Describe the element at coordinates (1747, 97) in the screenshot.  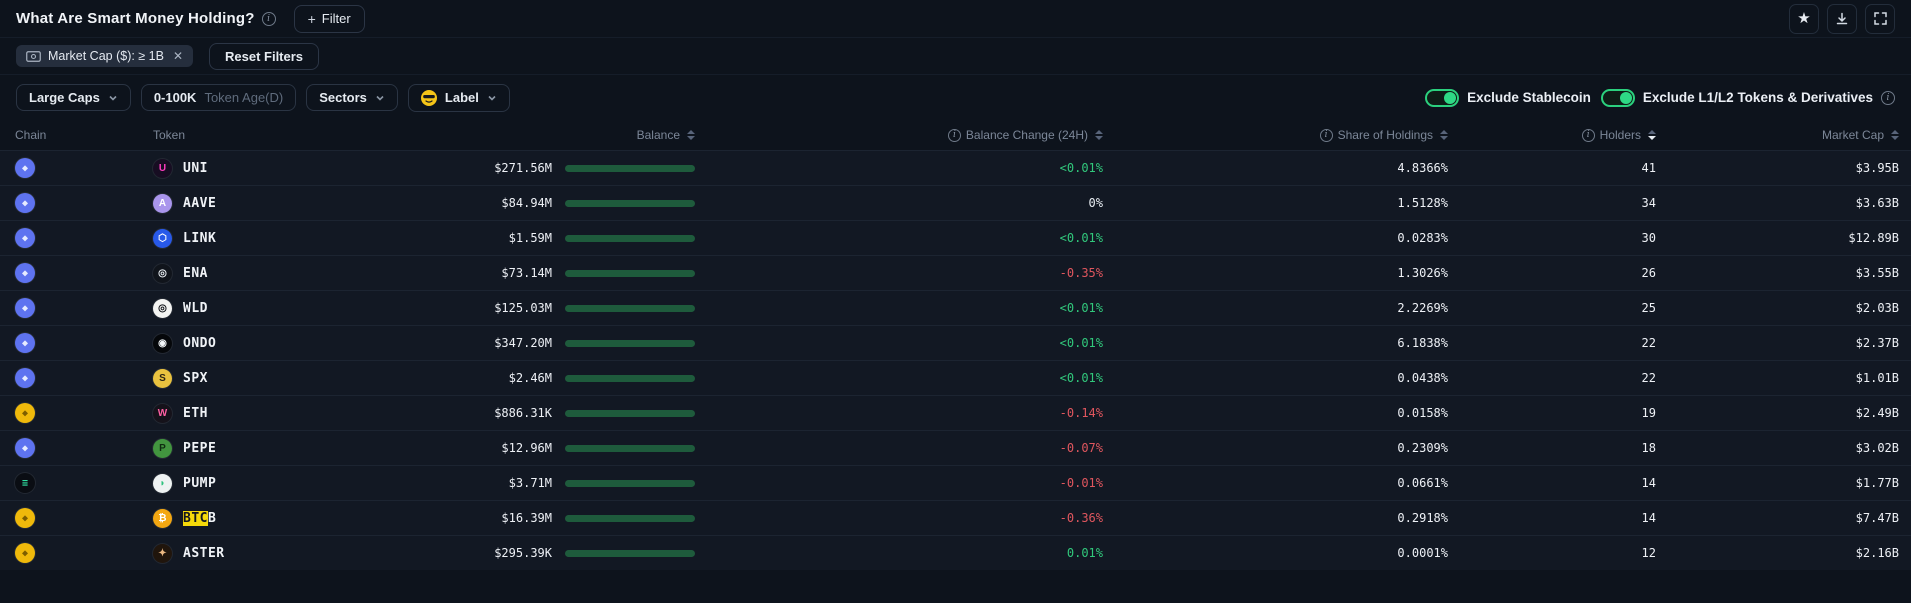
I see `exclude-l1l2-toggle: Exclude L1/L2 Tokens & Derivatives i` at that location.